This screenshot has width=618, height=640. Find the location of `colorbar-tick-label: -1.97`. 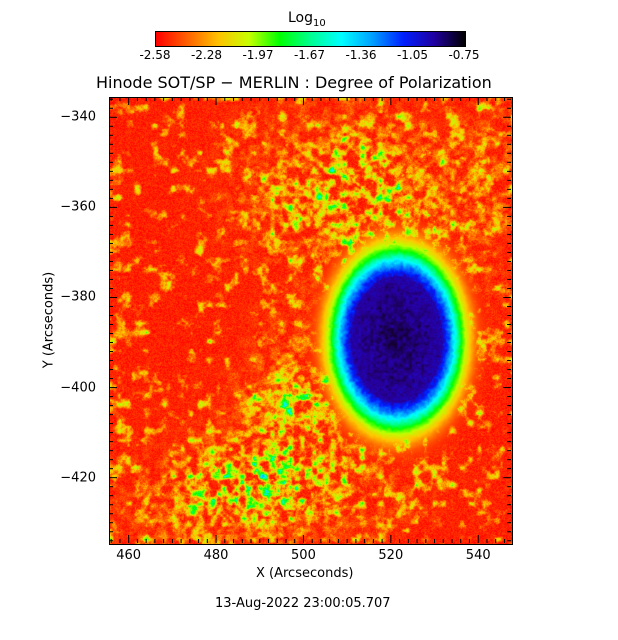

colorbar-tick-label: -1.97 is located at coordinates (258, 55).